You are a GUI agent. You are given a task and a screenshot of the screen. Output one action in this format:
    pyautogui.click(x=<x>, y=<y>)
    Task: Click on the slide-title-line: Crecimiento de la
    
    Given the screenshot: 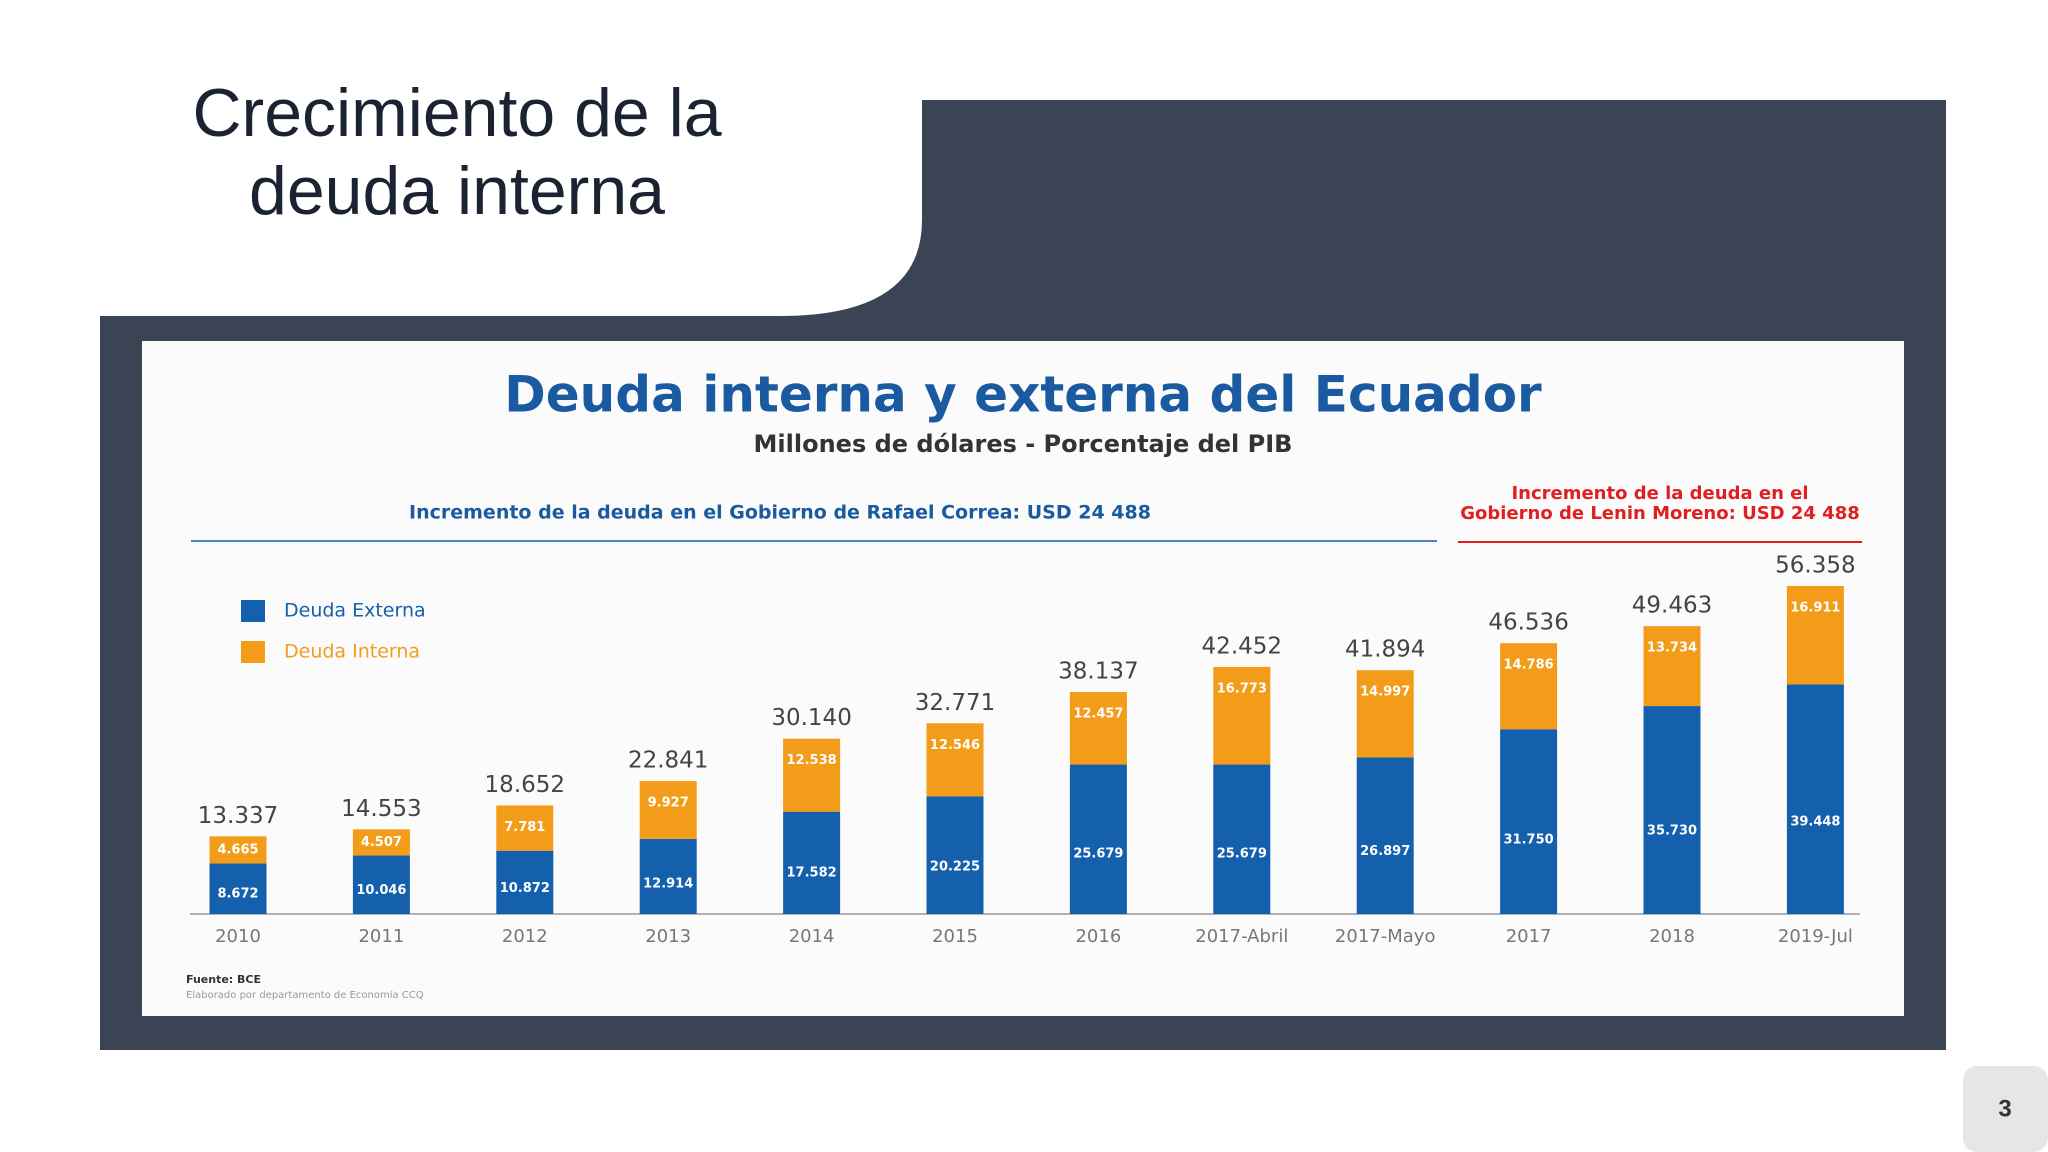 What is the action you would take?
    pyautogui.click(x=456, y=113)
    